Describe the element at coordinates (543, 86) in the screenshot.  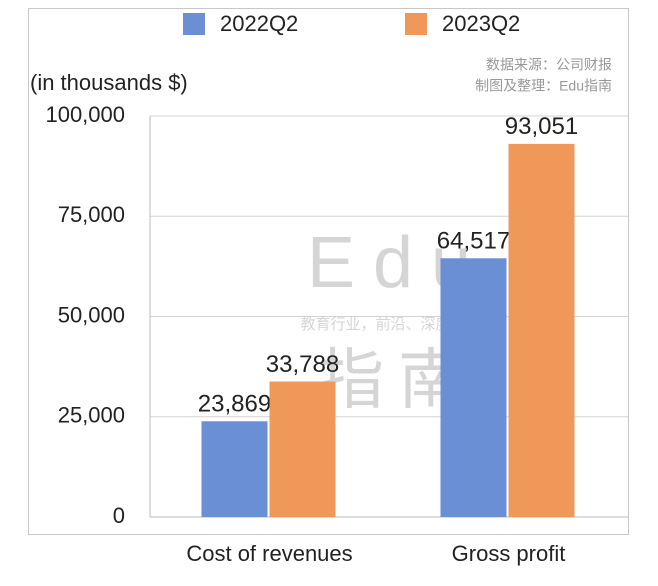
I see `credit: 制图及整理：Edu指南` at that location.